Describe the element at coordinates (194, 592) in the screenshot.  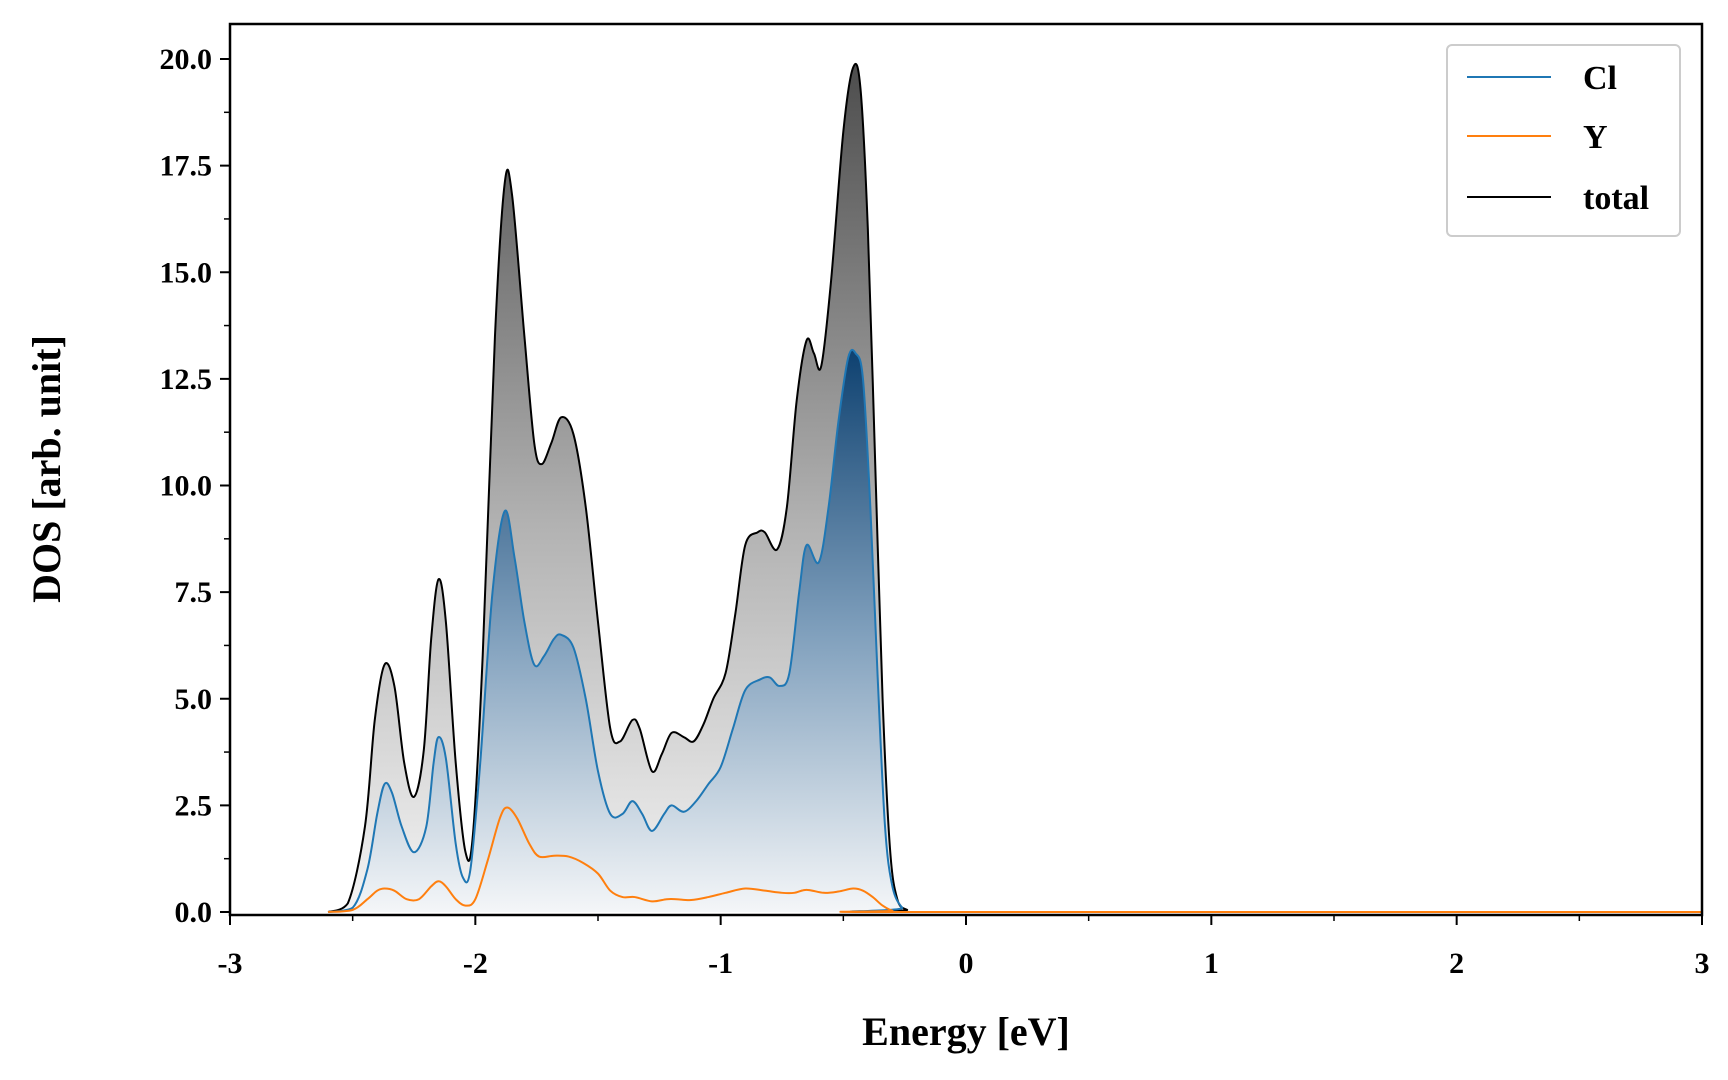
I see `y-tick-label: 7.5` at that location.